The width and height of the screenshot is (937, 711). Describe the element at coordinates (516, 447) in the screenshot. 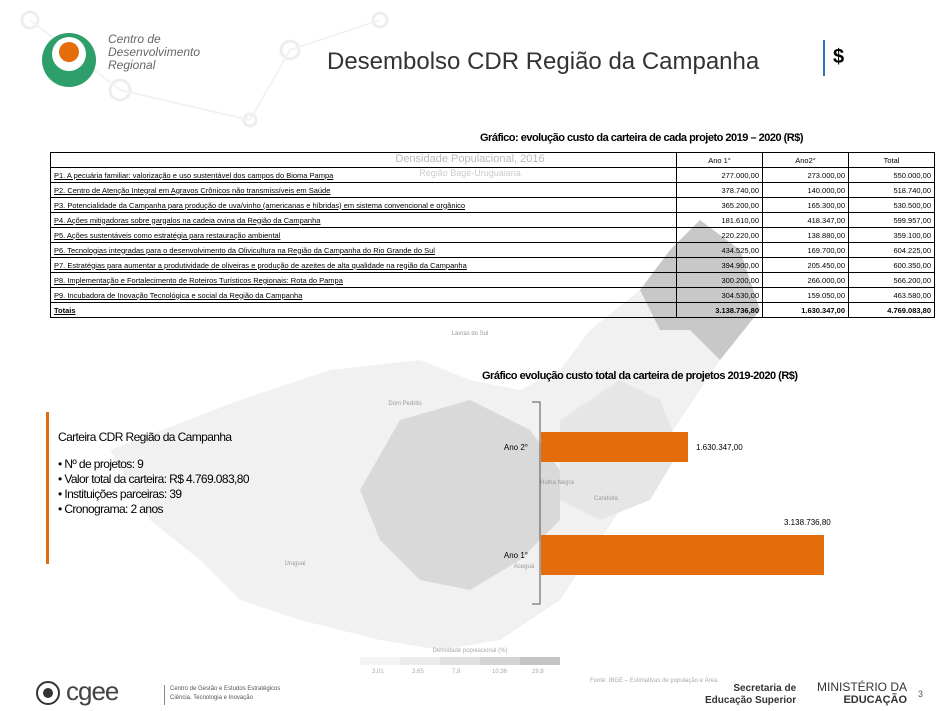

I see `category-label: Ano 2°` at that location.